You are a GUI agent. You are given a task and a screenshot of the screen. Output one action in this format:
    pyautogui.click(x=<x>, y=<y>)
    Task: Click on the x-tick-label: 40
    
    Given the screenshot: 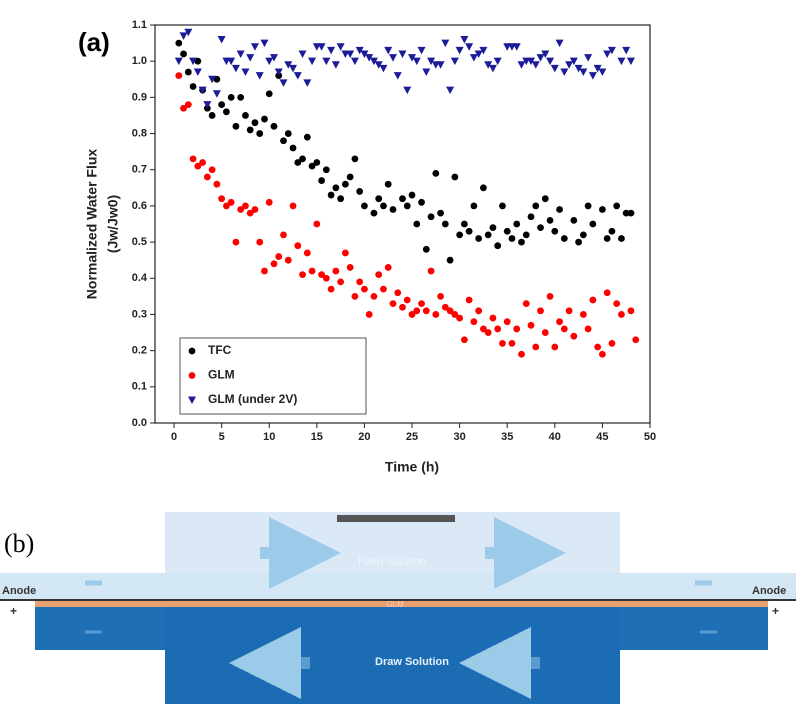 What is the action you would take?
    pyautogui.click(x=555, y=437)
    